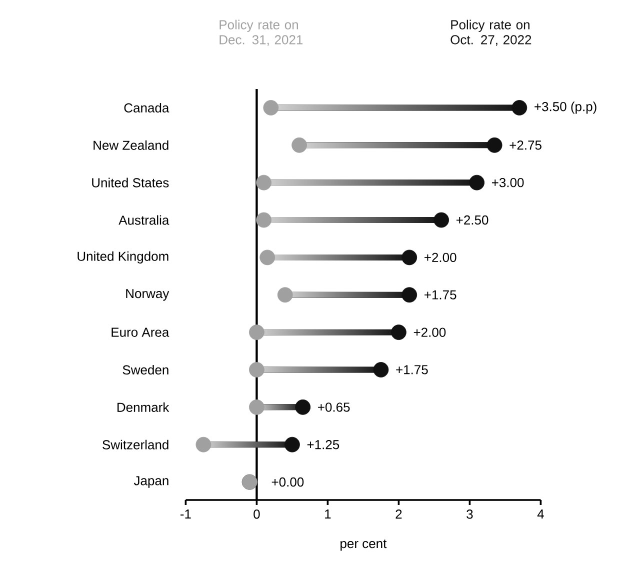 The image size is (630, 569). What do you see at coordinates (526, 145) in the screenshot?
I see `data-label: +2.75` at bounding box center [526, 145].